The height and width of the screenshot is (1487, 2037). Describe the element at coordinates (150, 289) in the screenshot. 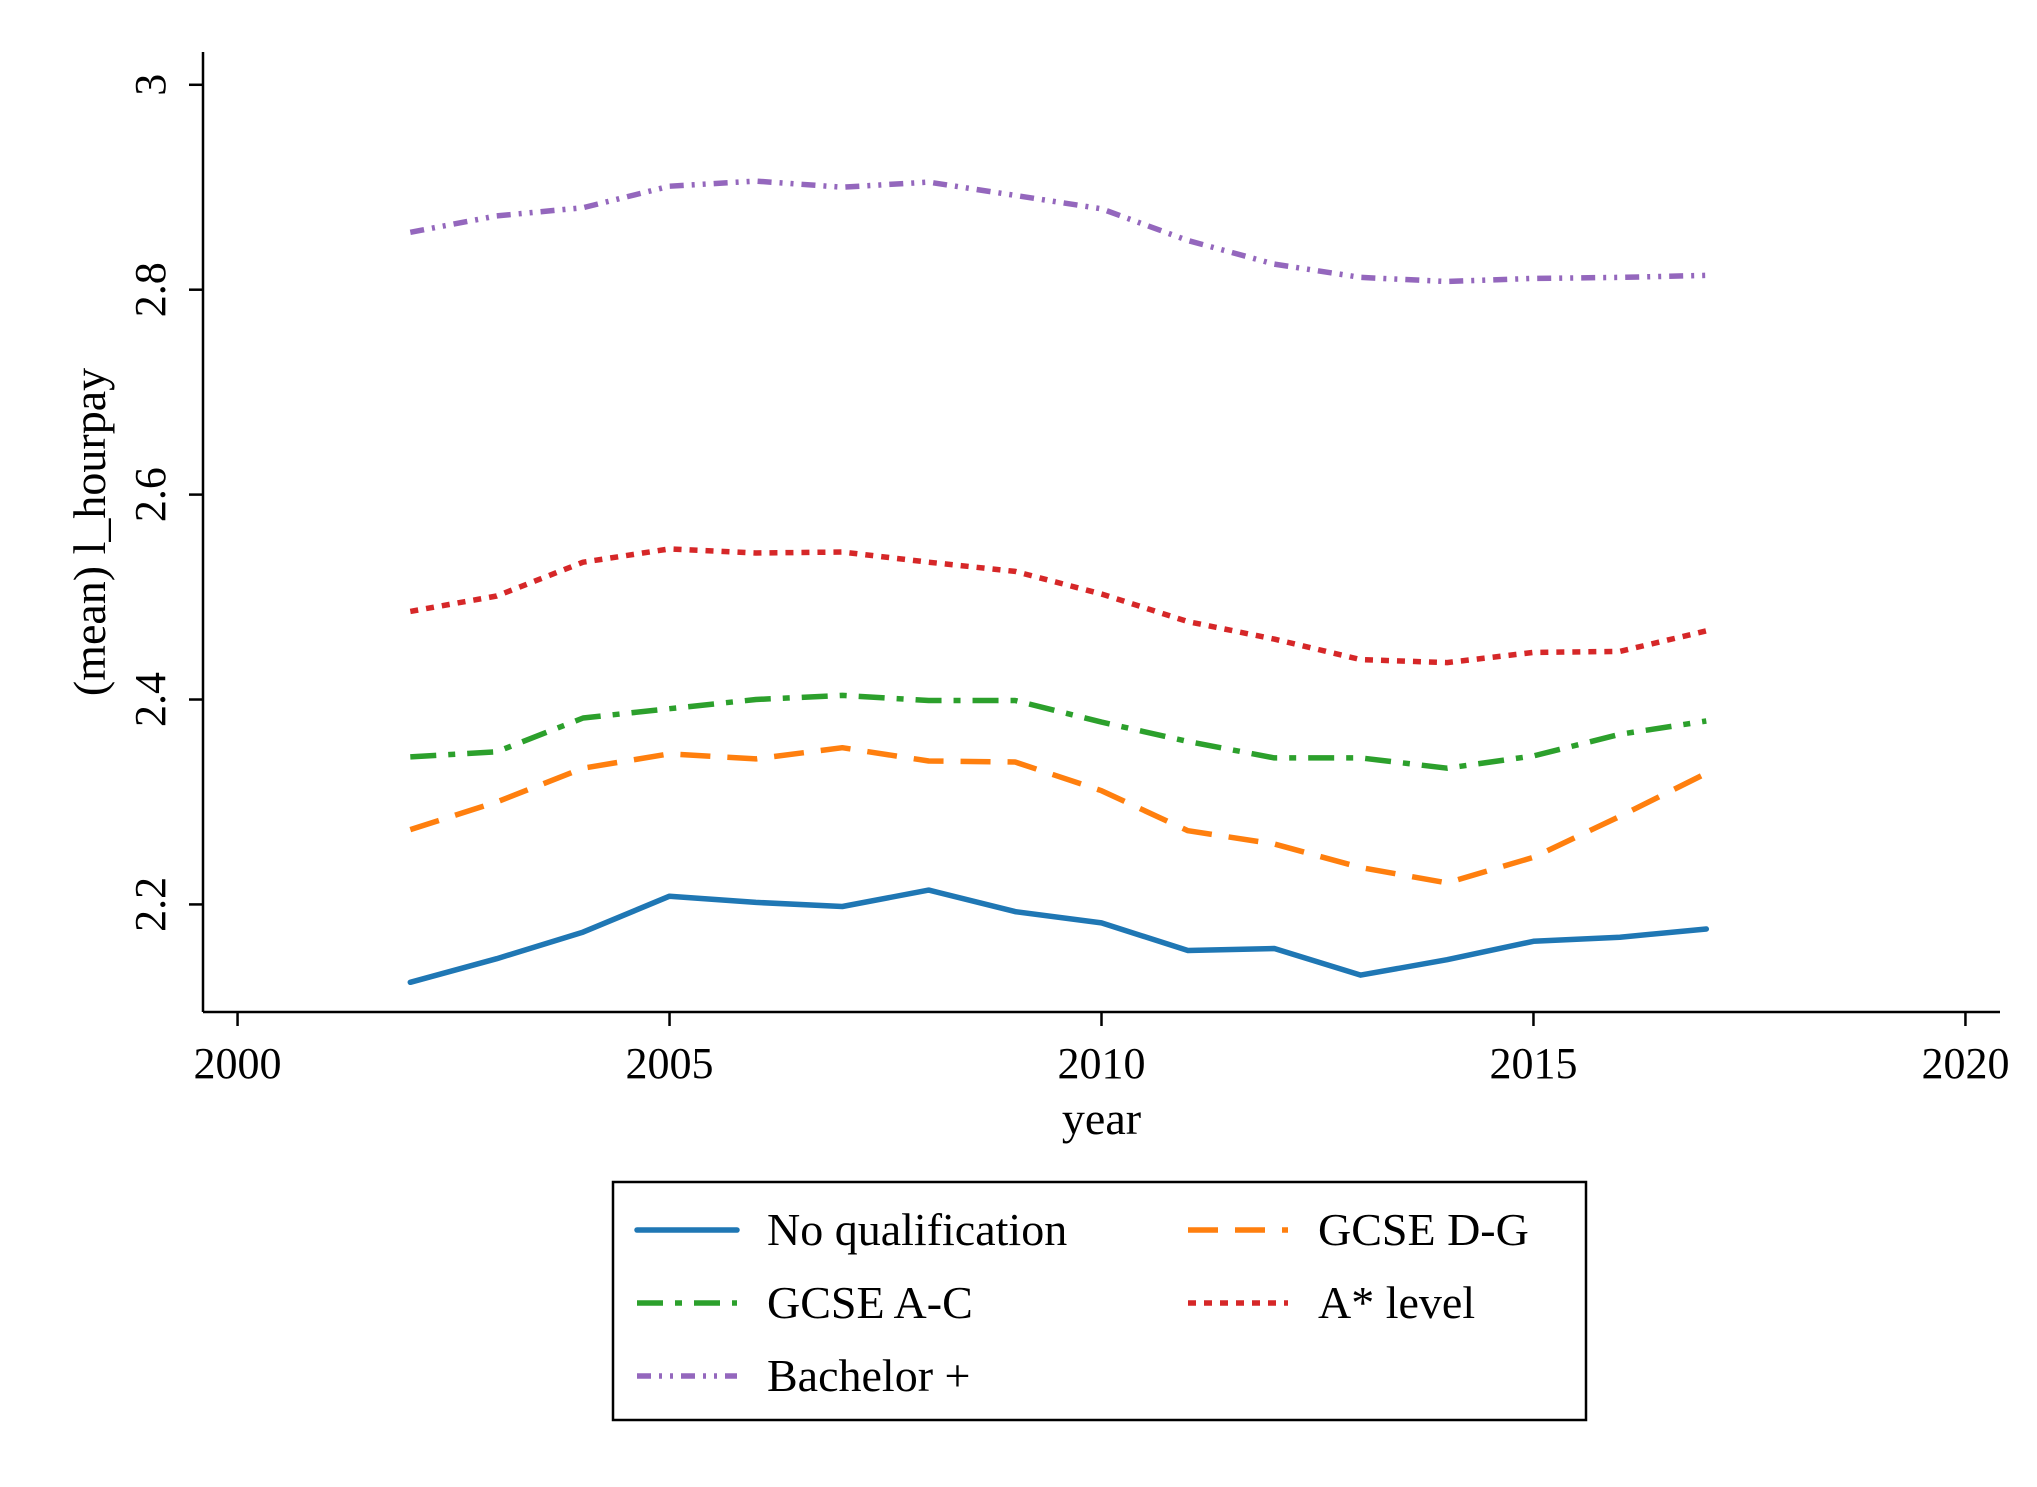

I see `y-tick-label: 2.8` at that location.